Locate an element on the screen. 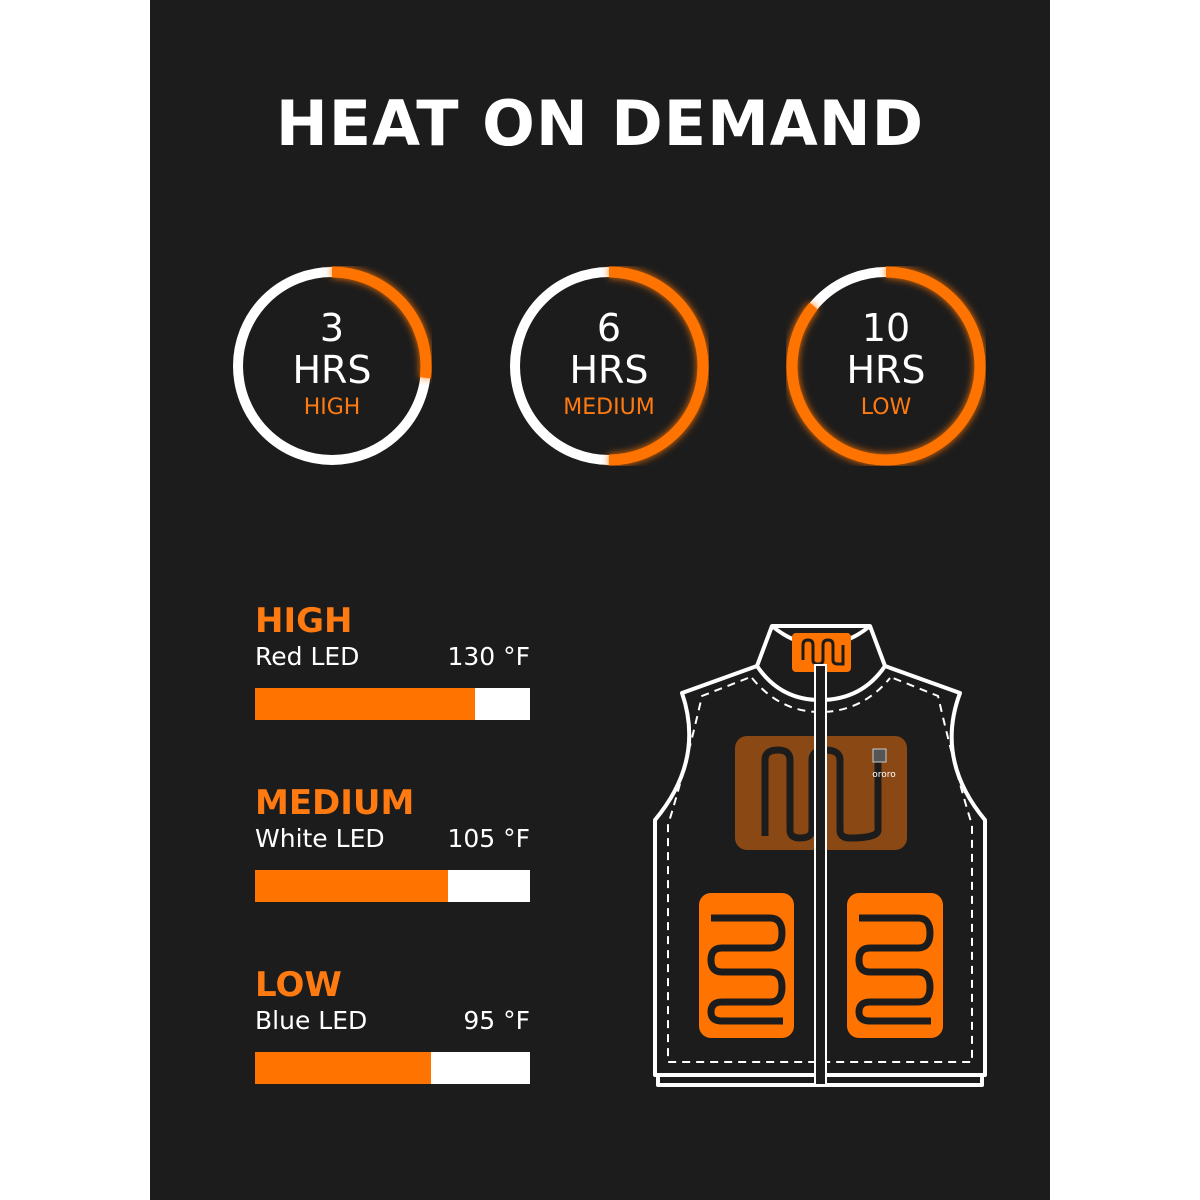 This screenshot has height=1200, width=1200. runtime-hours: 6 is located at coordinates (609, 328).